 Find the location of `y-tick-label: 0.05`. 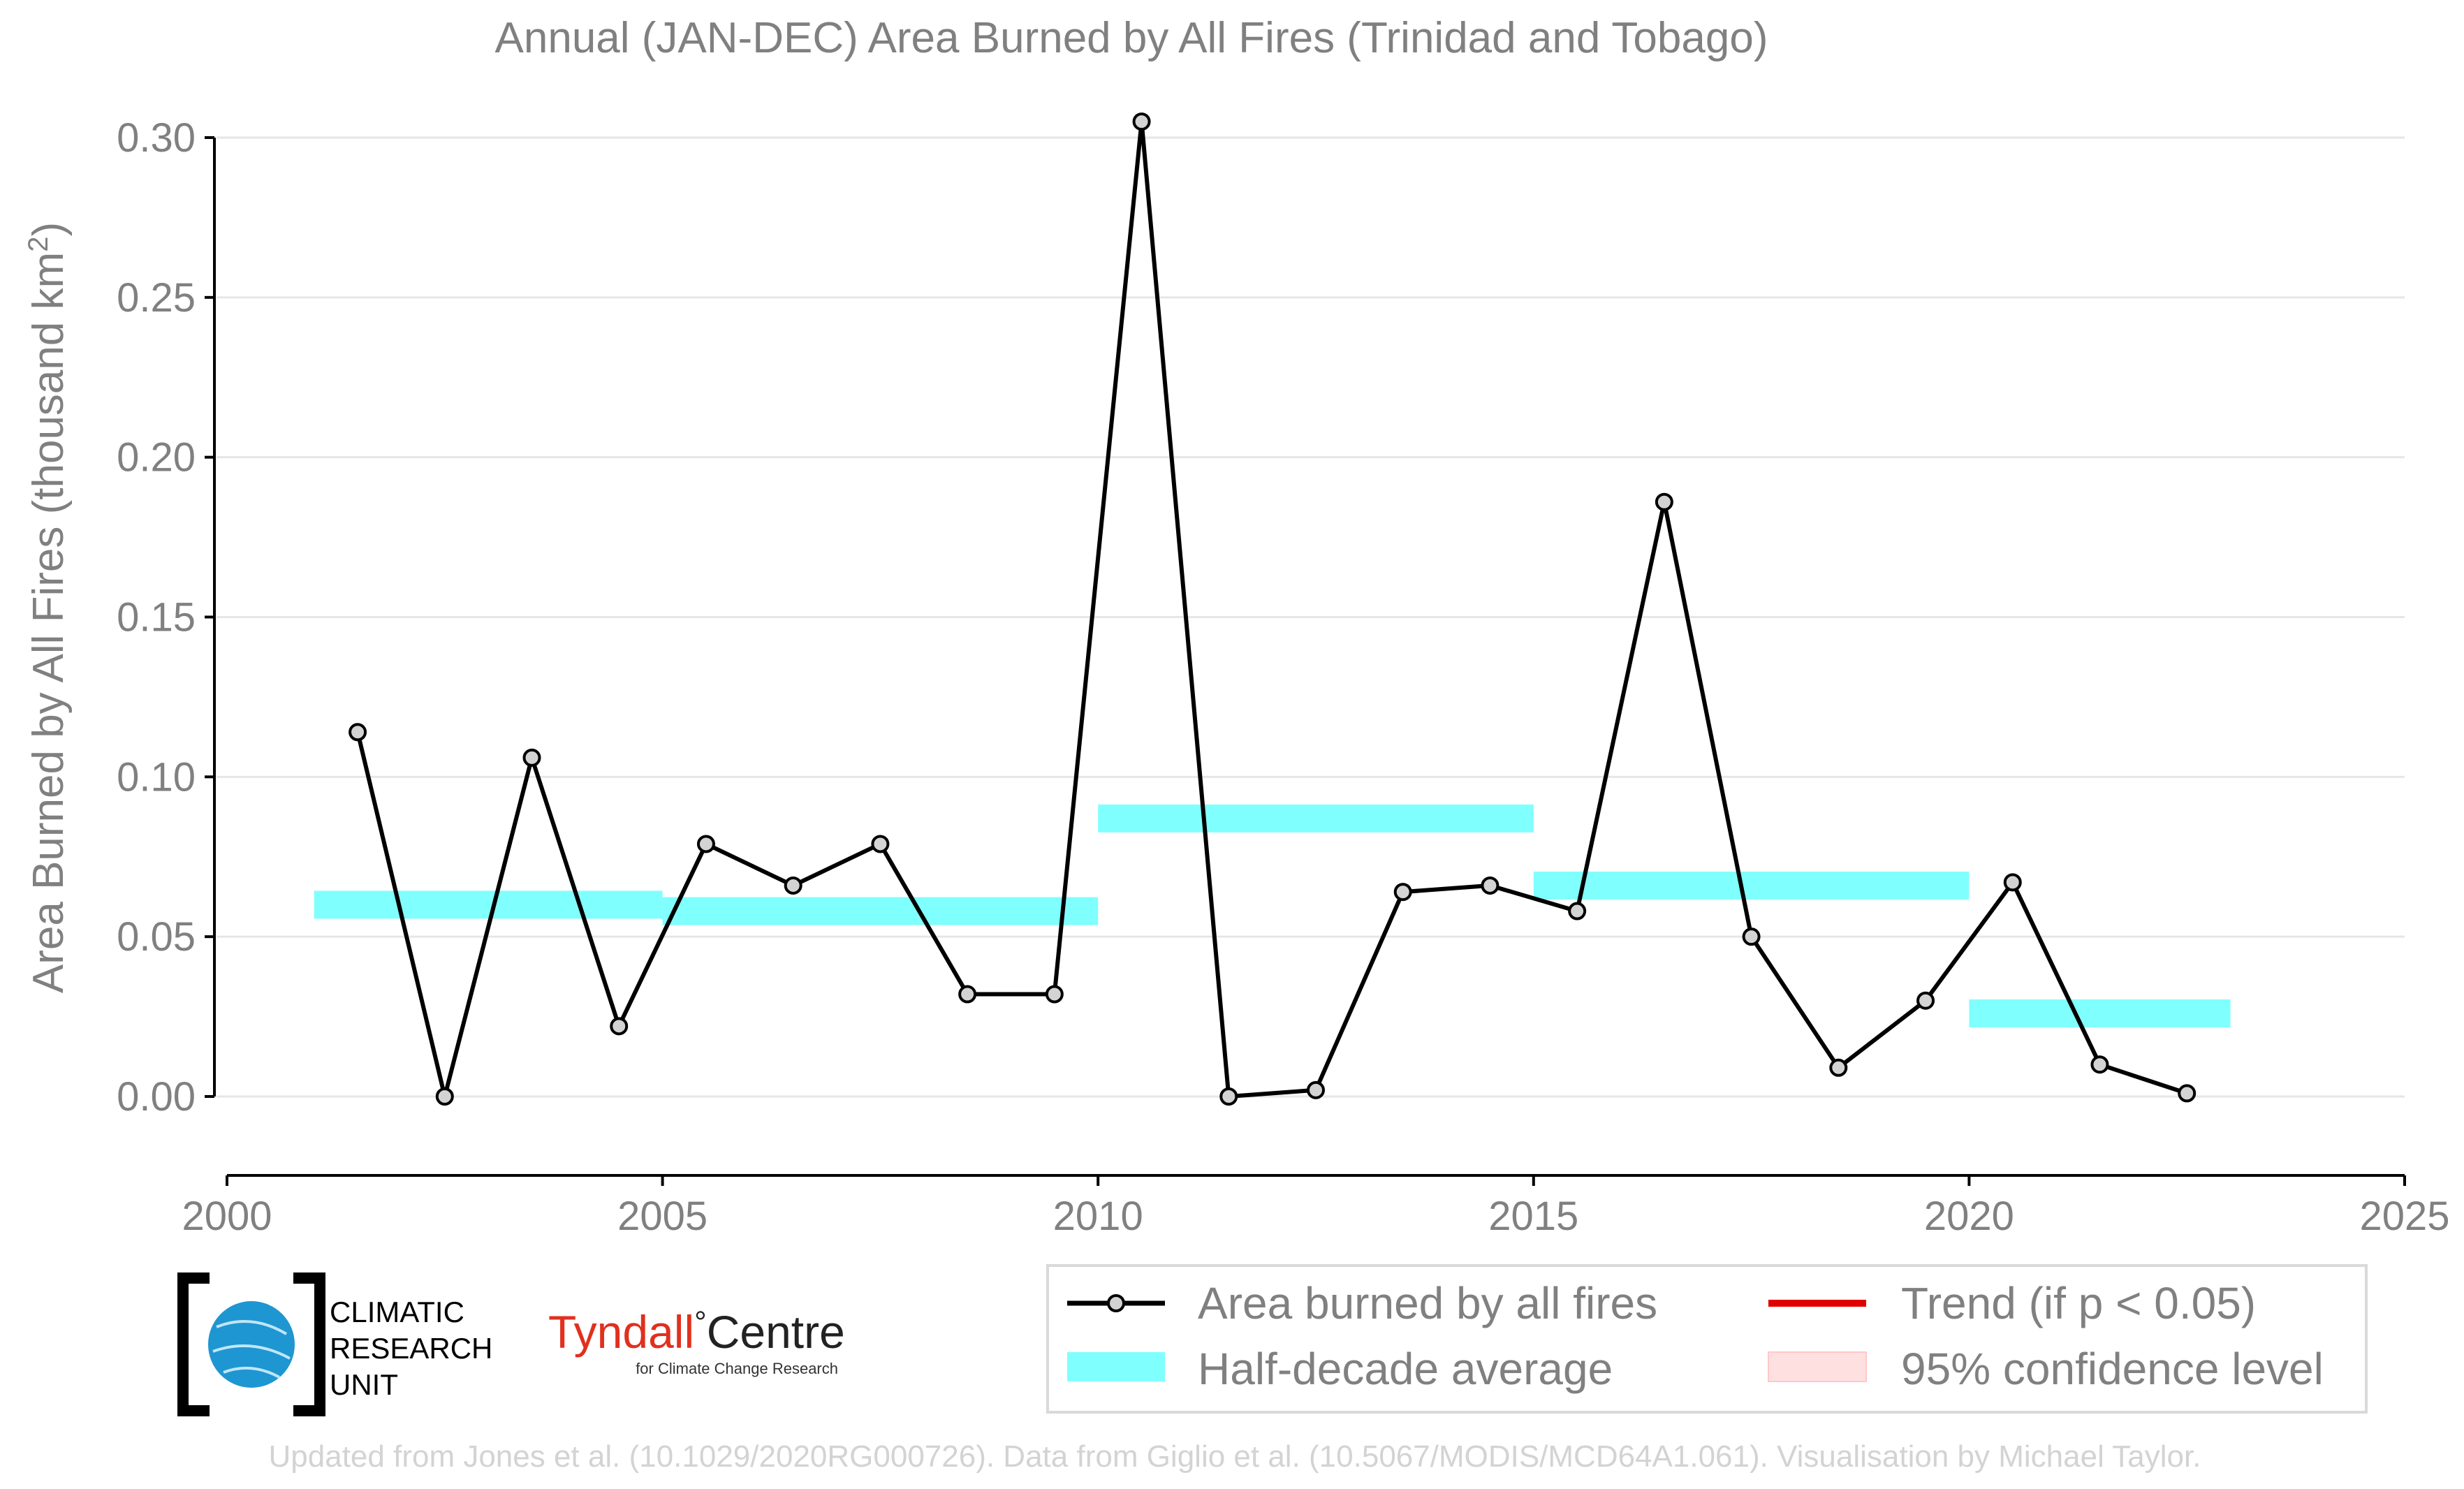

y-tick-label: 0.05 is located at coordinates (156, 937).